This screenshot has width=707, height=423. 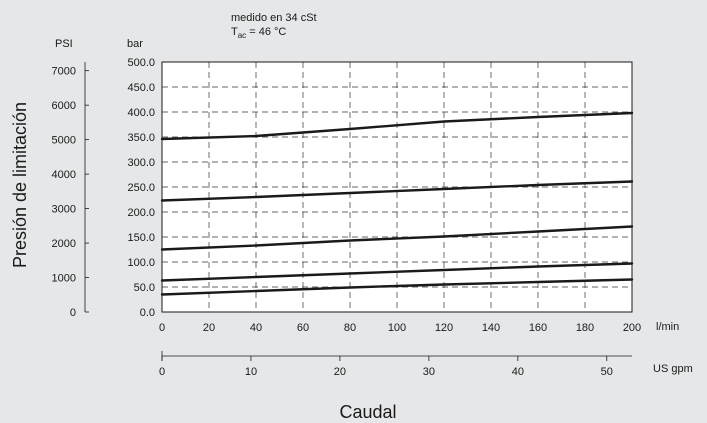 What do you see at coordinates (367, 412) in the screenshot?
I see `x-axis-label: Caudal` at bounding box center [367, 412].